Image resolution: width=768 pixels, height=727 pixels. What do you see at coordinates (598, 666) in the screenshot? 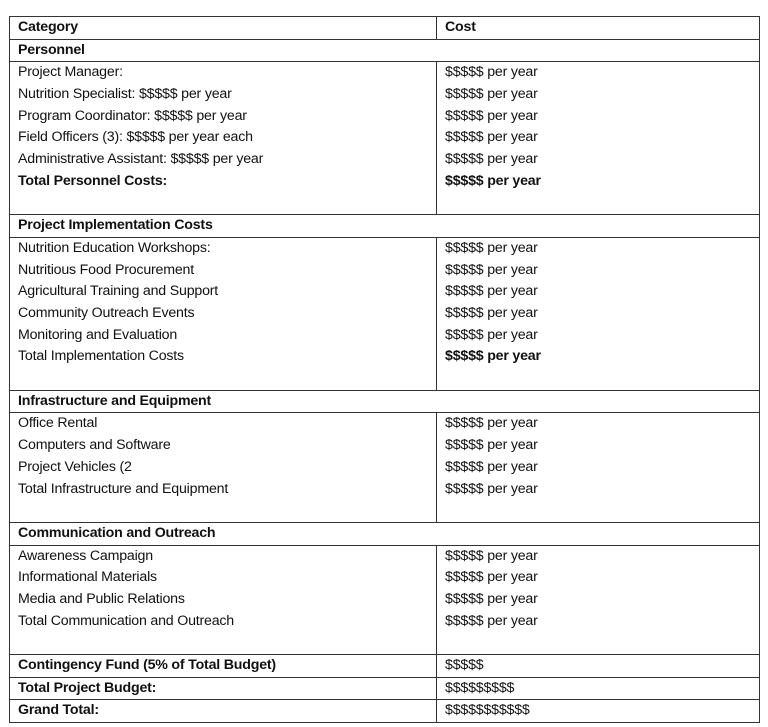
I see `total-cost: $$$$$` at bounding box center [598, 666].